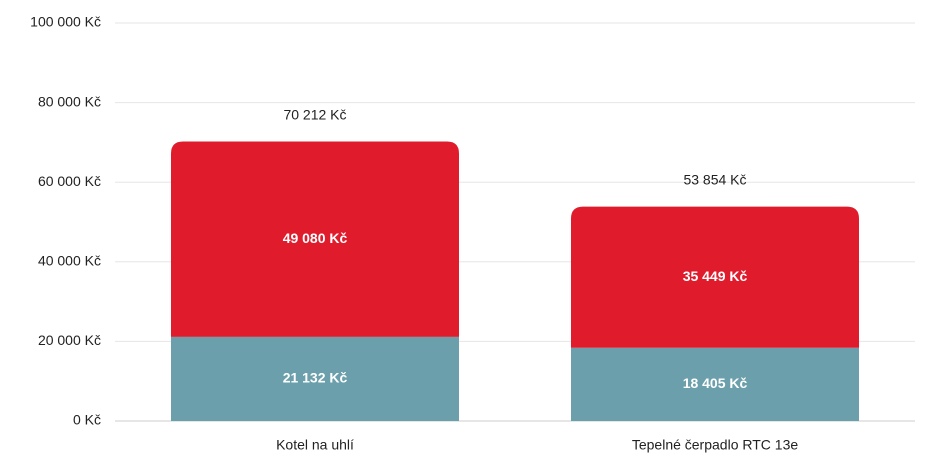 This screenshot has height=461, width=934. Describe the element at coordinates (715, 445) in the screenshot. I see `x-tick-label: Tepelné čerpadlo RTC 13e` at that location.